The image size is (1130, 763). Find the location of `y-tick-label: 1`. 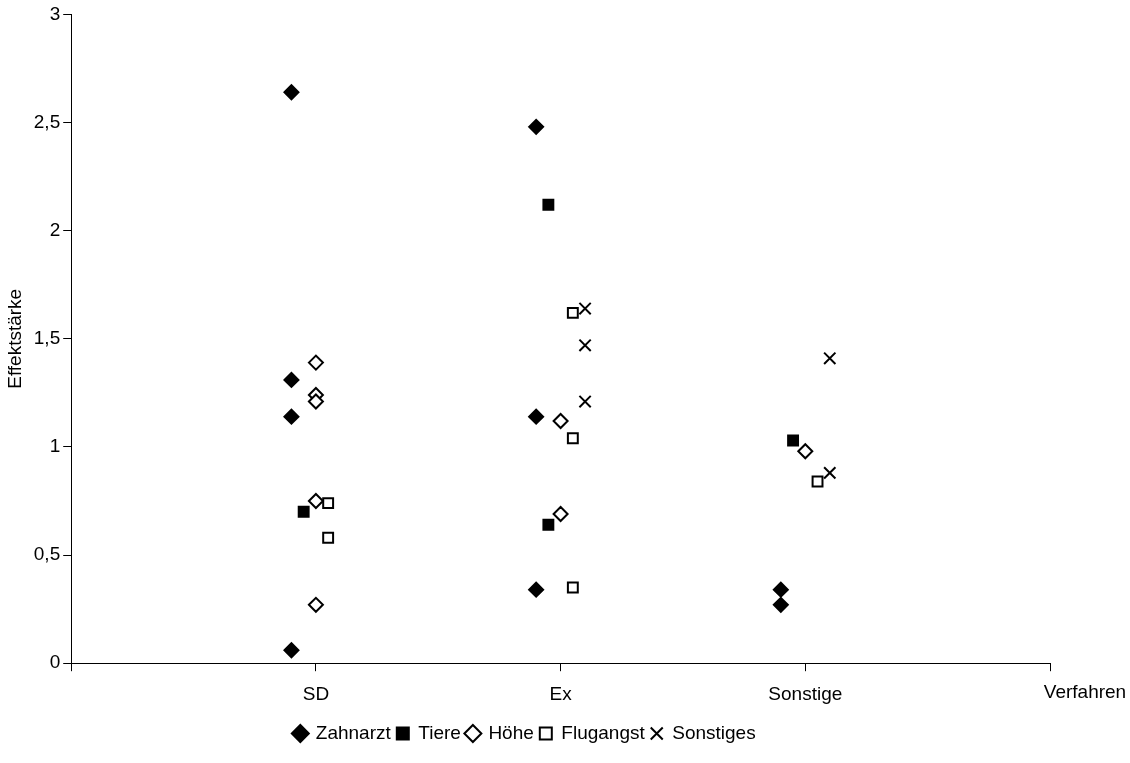

y-tick-label: 1 is located at coordinates (55, 446).